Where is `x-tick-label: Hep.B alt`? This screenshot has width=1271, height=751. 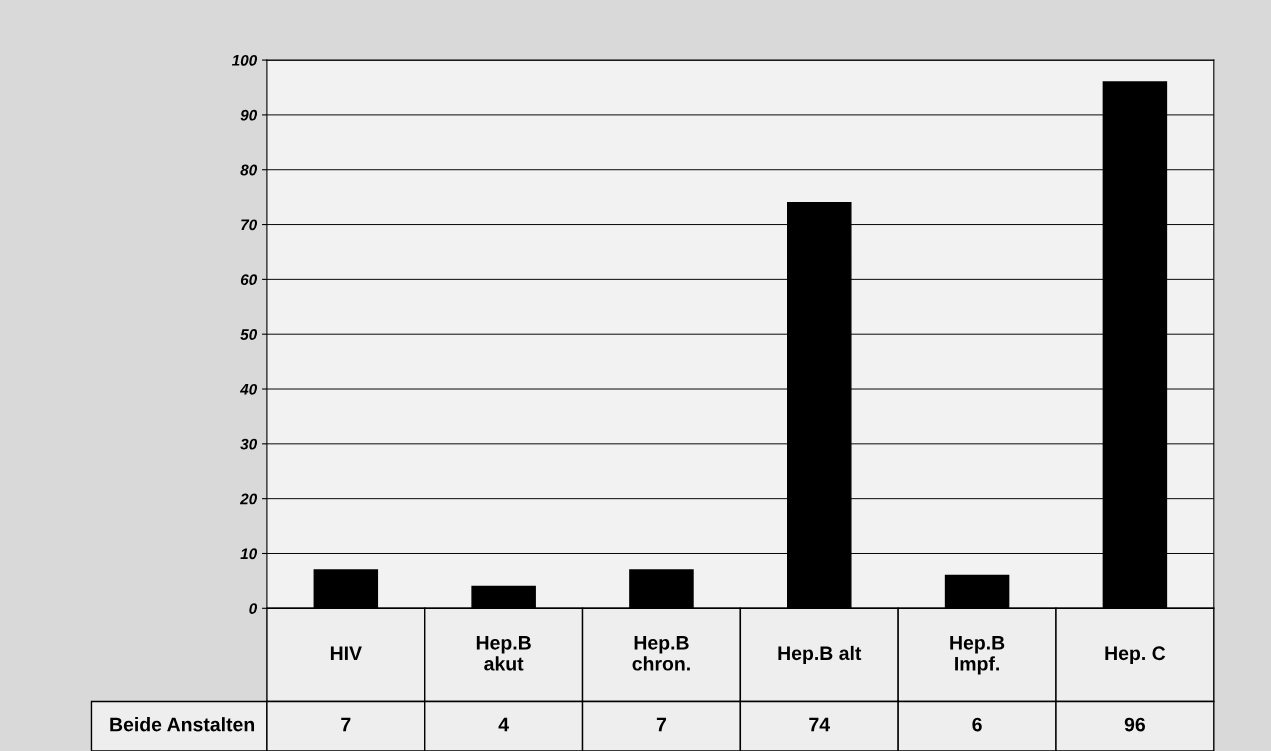 x-tick-label: Hep.B alt is located at coordinates (820, 654).